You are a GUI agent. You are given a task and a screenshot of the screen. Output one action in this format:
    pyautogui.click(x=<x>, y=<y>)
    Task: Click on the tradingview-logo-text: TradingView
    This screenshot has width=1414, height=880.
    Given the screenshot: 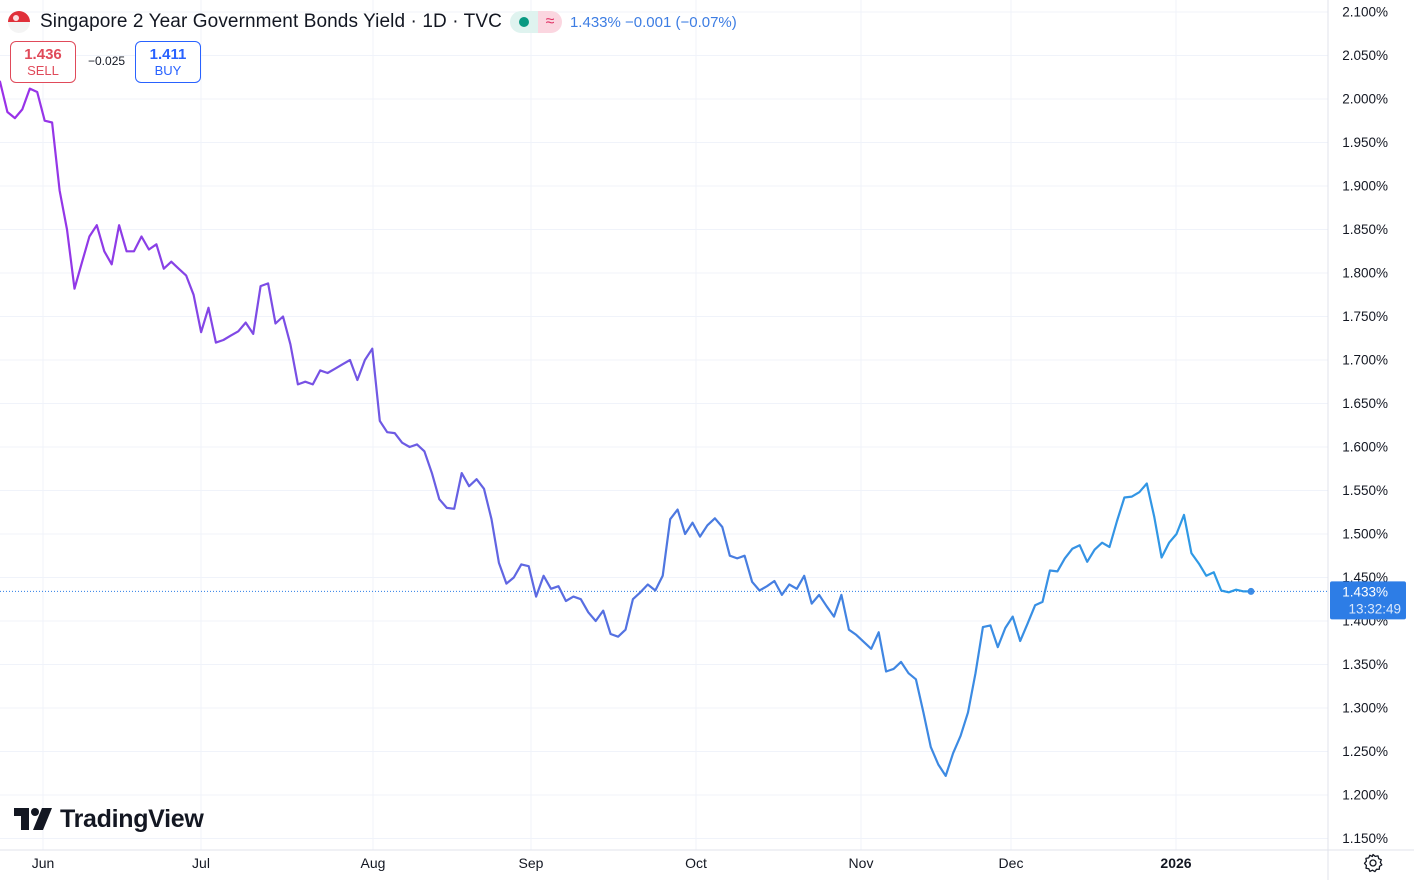 What is the action you would take?
    pyautogui.click(x=132, y=818)
    